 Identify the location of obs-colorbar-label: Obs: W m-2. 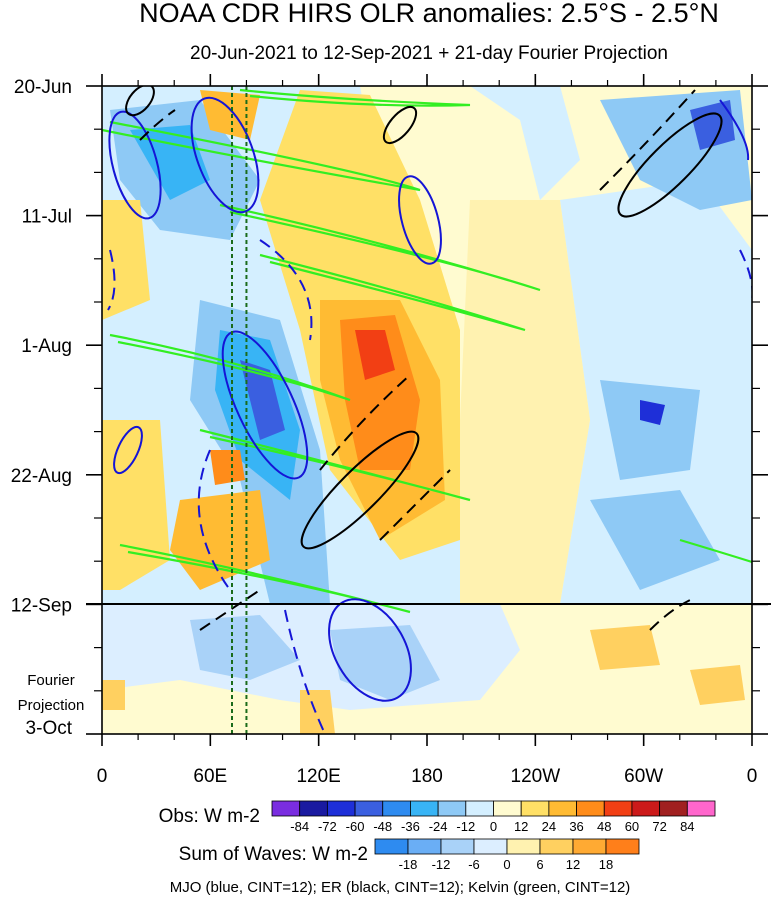
(209, 816).